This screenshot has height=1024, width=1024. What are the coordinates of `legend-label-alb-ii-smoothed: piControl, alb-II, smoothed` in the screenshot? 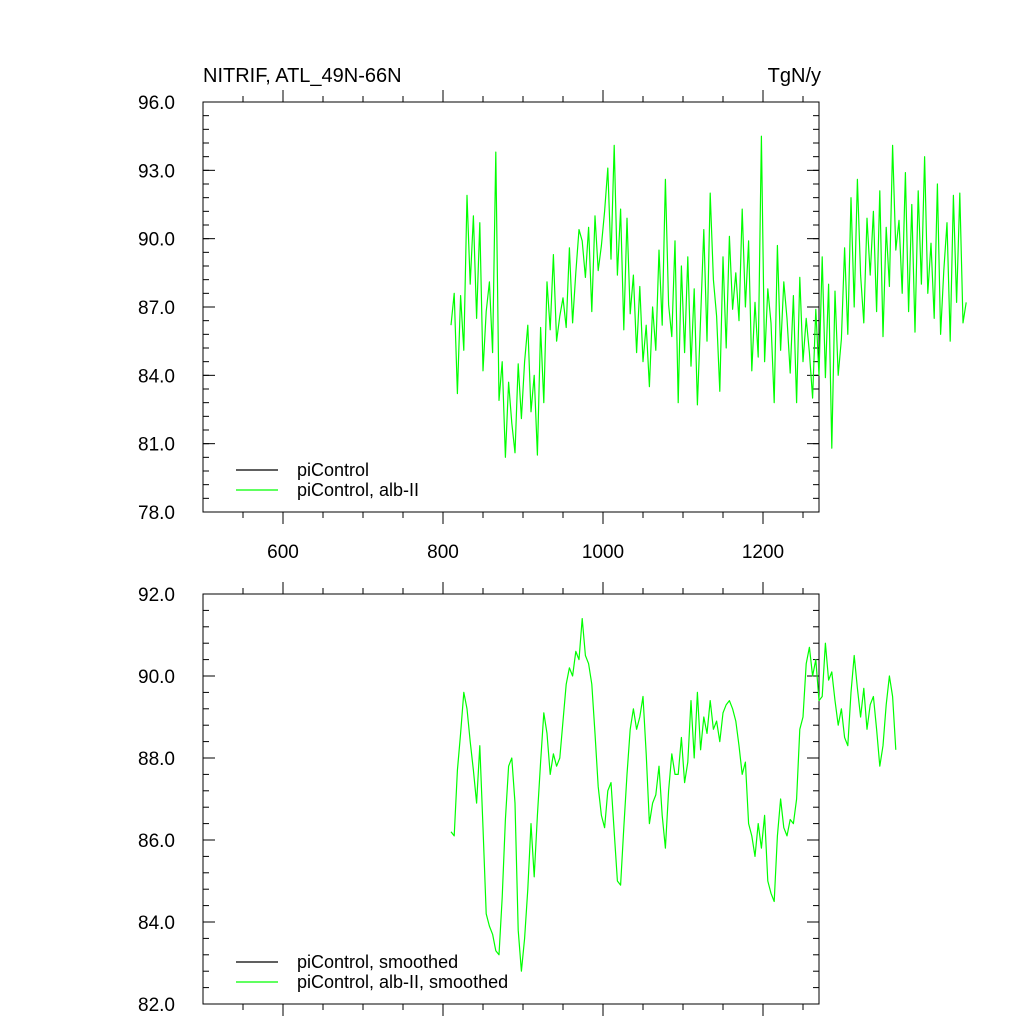 It's located at (402, 982).